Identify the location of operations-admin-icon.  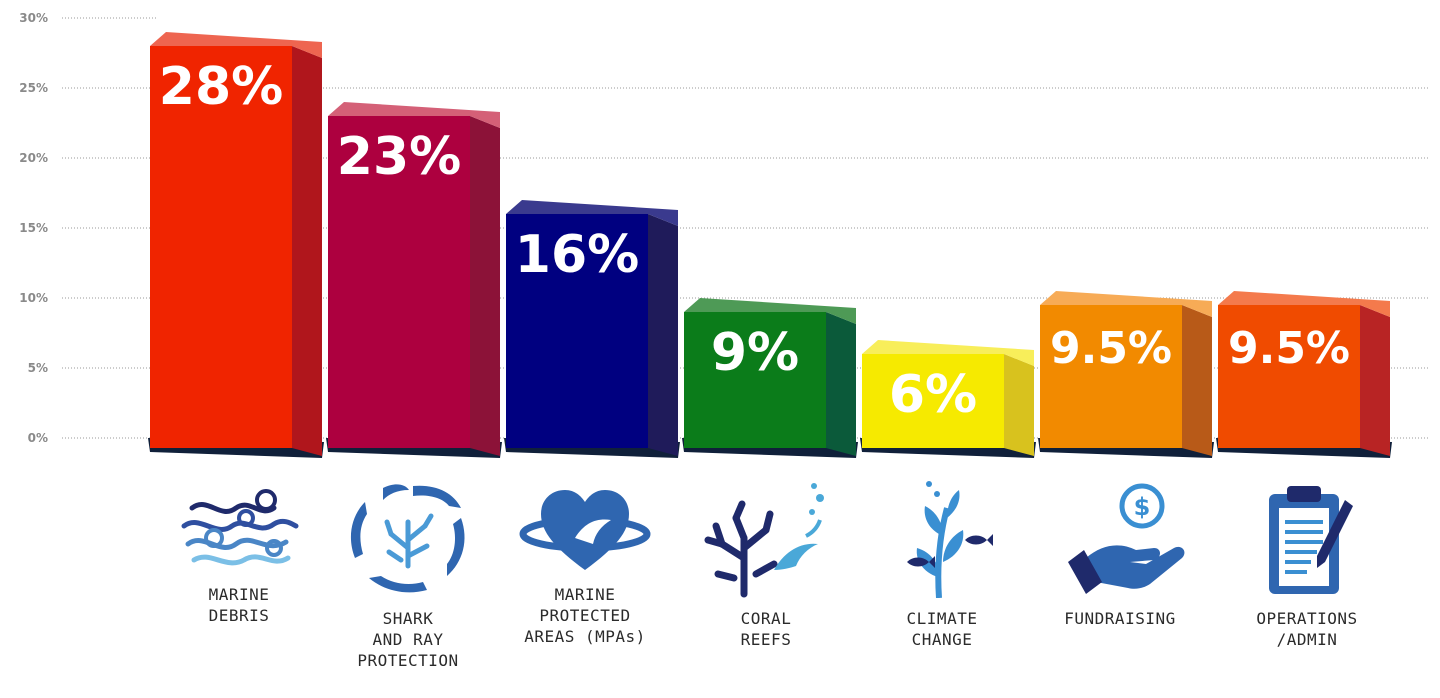
(1311, 540).